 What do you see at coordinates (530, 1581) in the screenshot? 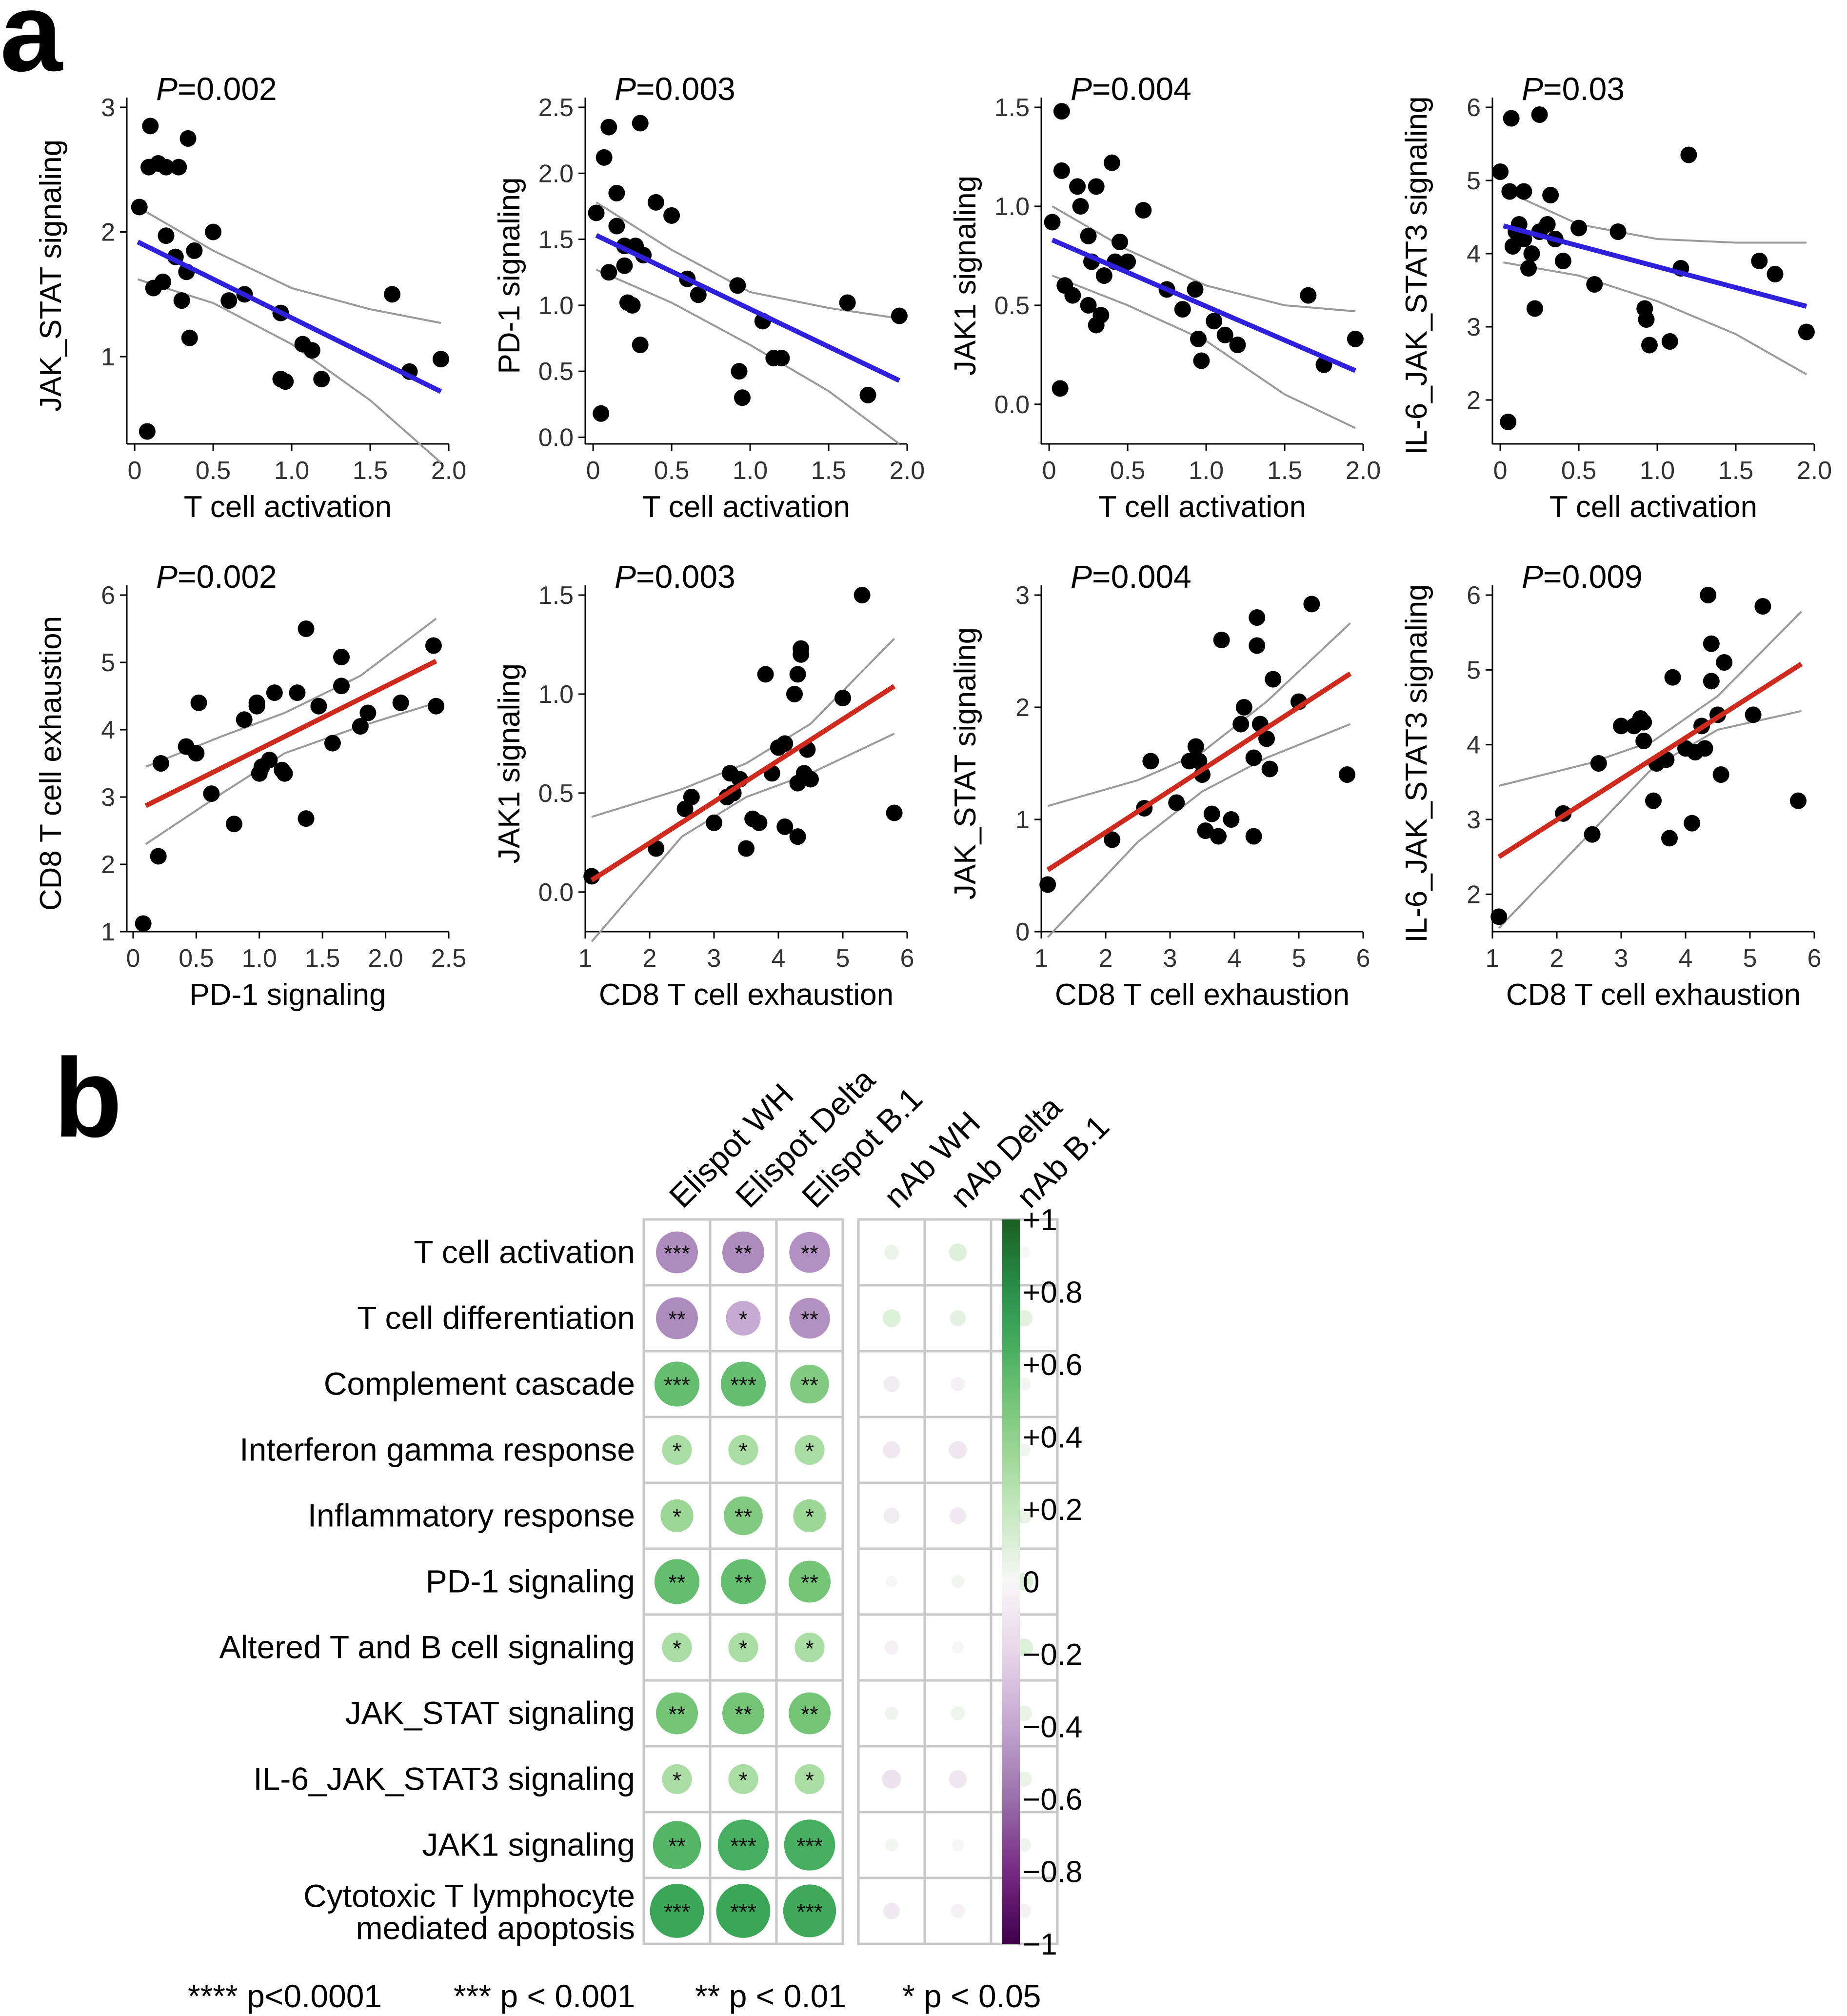
I see `row-label: PD-1 signaling` at bounding box center [530, 1581].